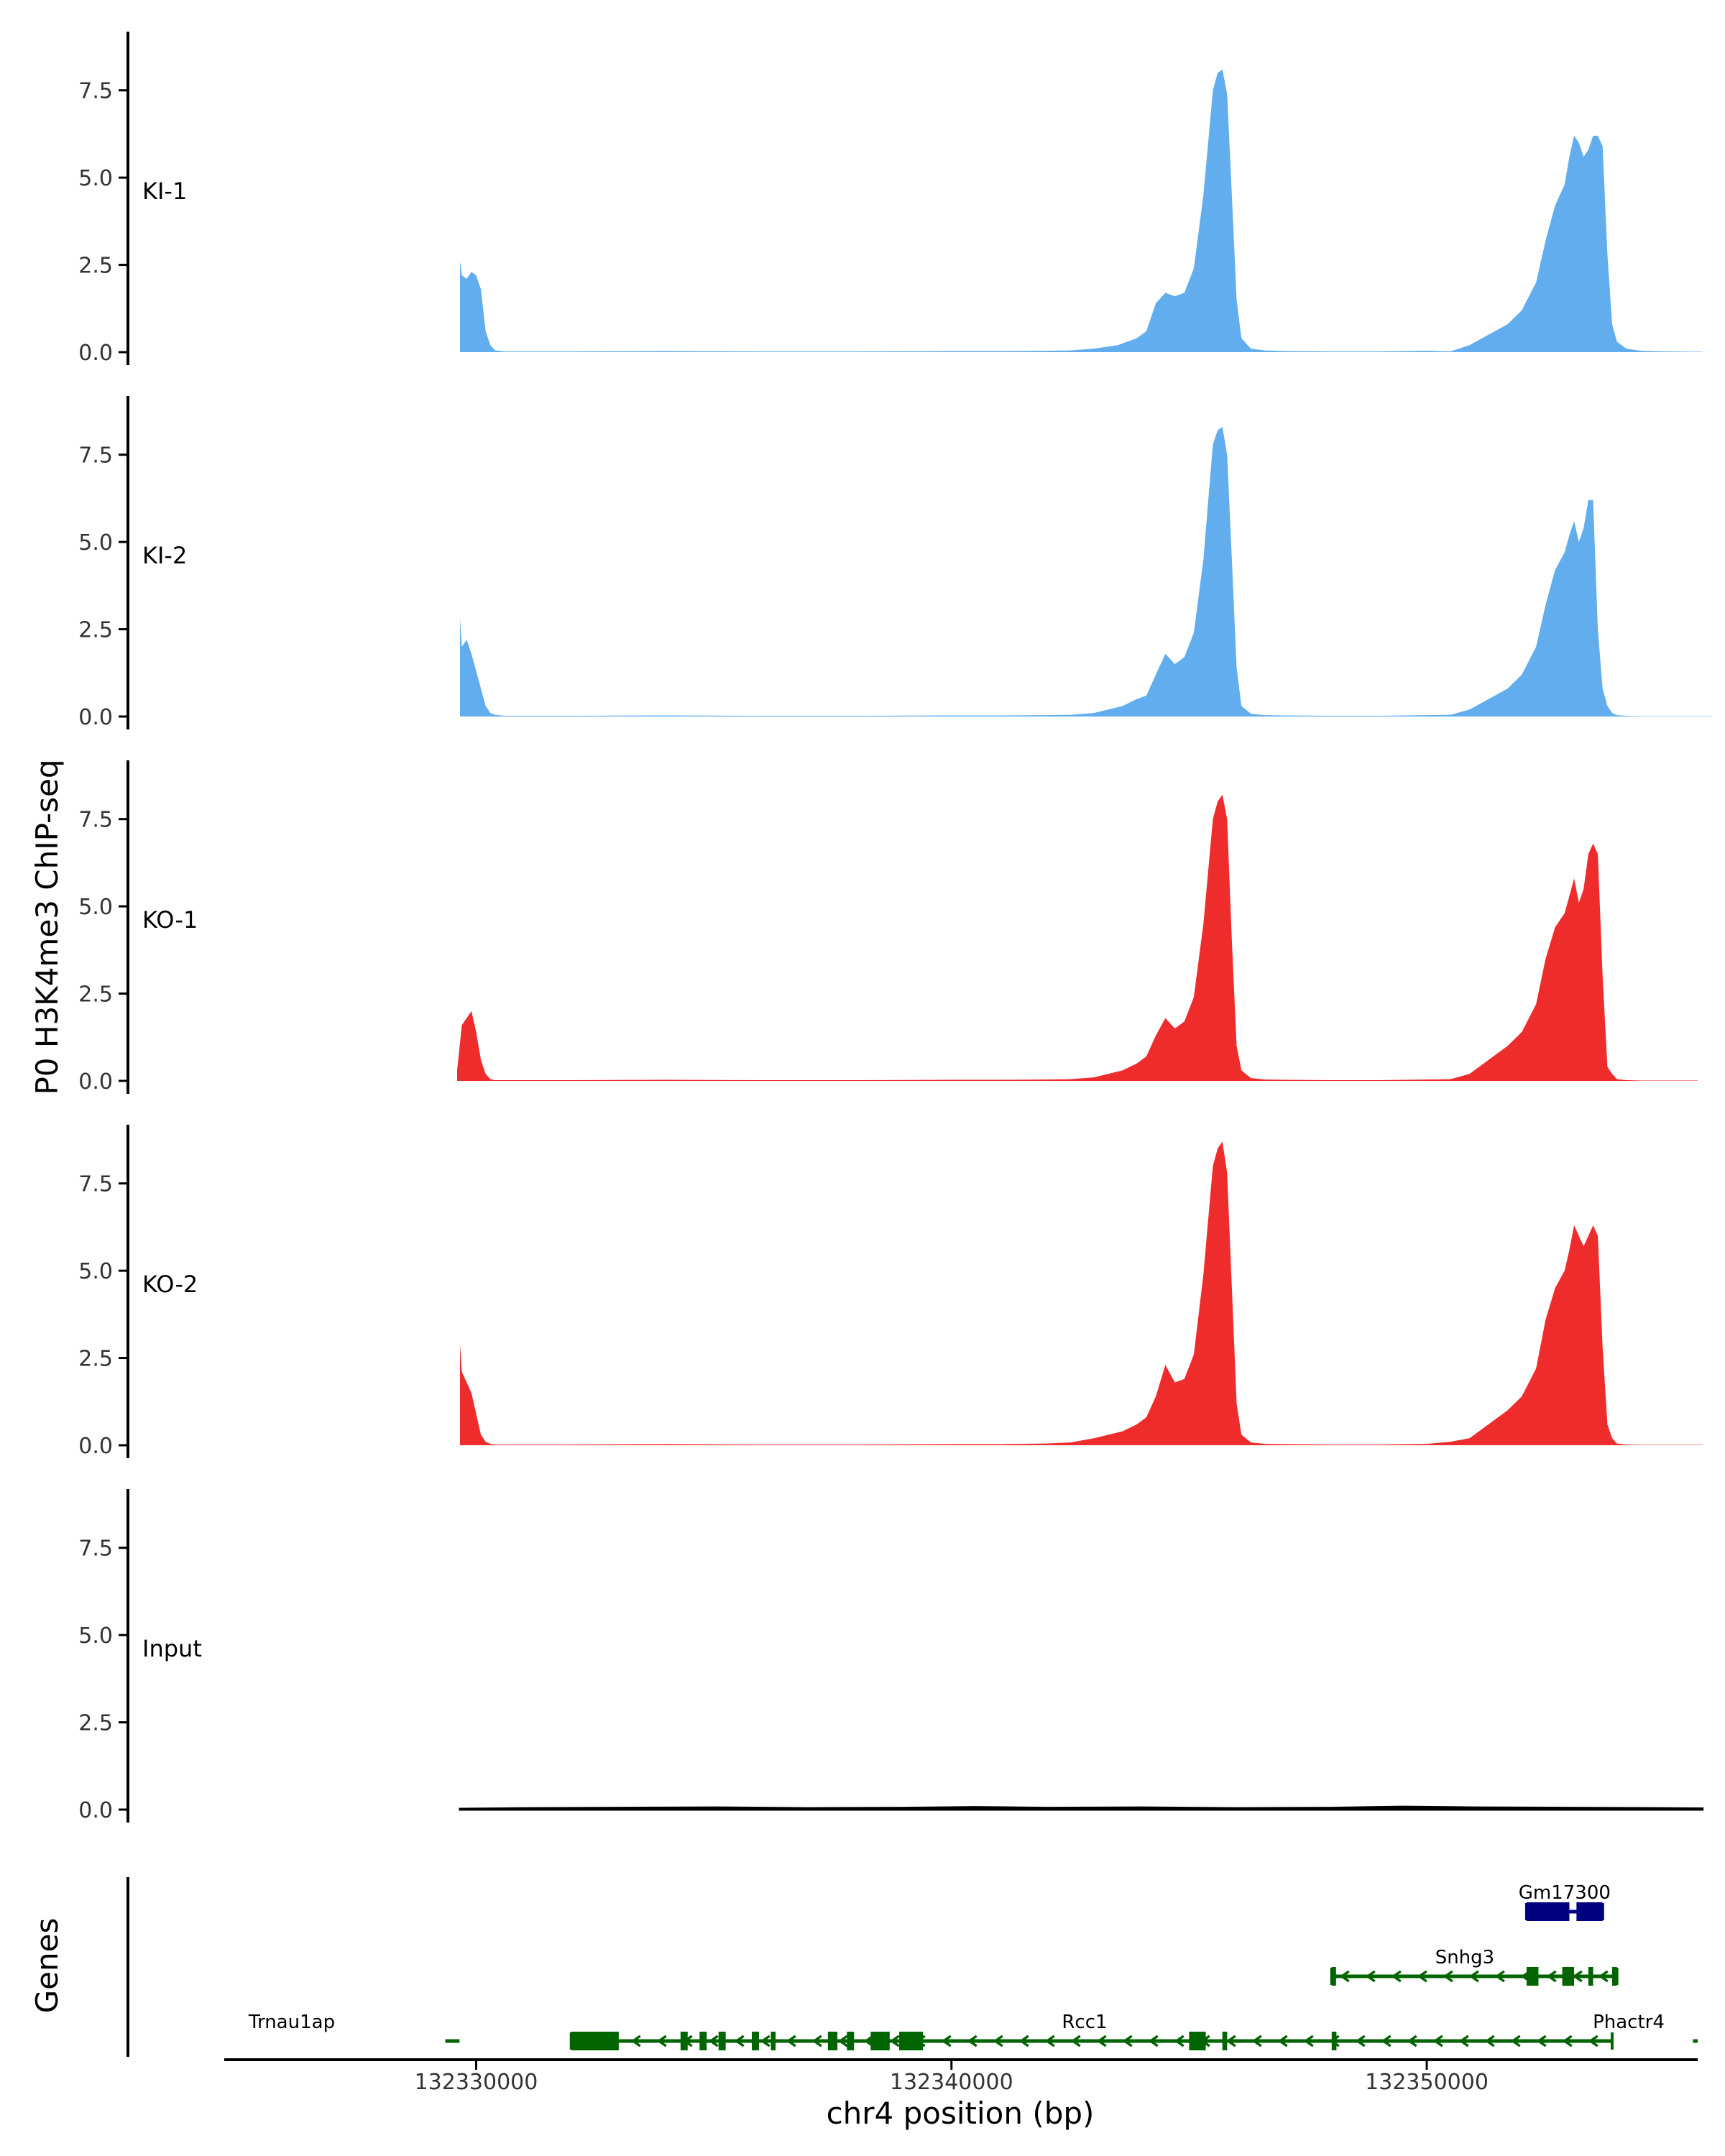 Image resolution: width=1725 pixels, height=2156 pixels. I want to click on track-label: KO-2, so click(170, 1284).